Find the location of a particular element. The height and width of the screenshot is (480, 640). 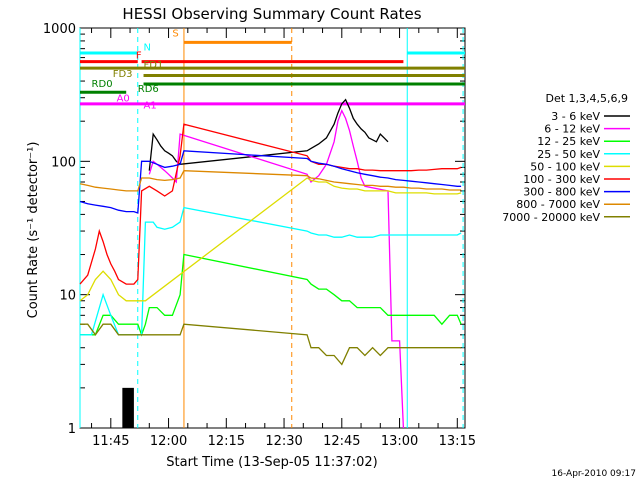

y-tick-label: 1000 is located at coordinates (59, 29).